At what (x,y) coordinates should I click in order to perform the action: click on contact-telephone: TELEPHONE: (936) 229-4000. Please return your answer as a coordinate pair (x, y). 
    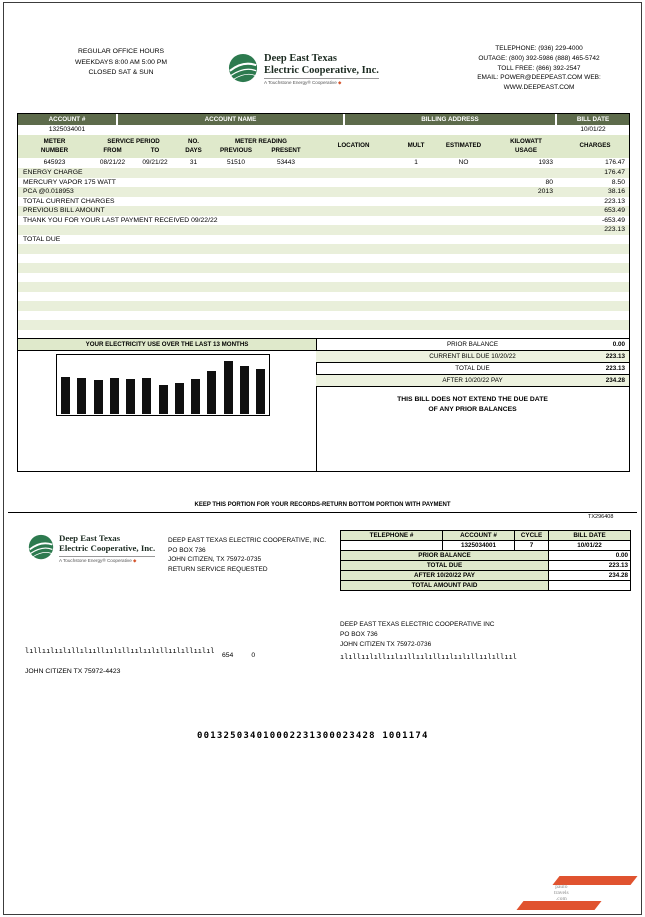
    Looking at the image, I should click on (539, 48).